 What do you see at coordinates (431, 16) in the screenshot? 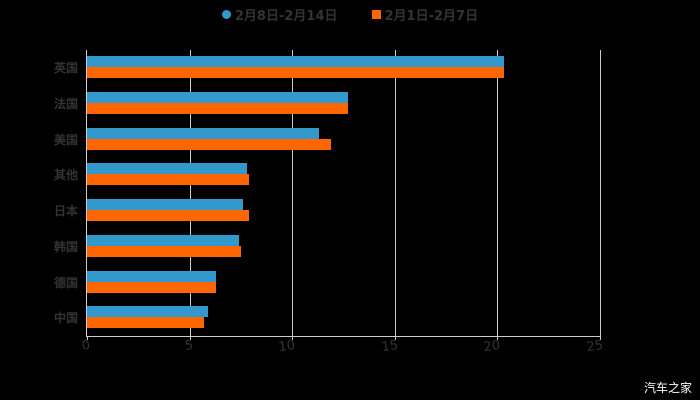
I see `legend-label: 2月1日-2月7日` at bounding box center [431, 16].